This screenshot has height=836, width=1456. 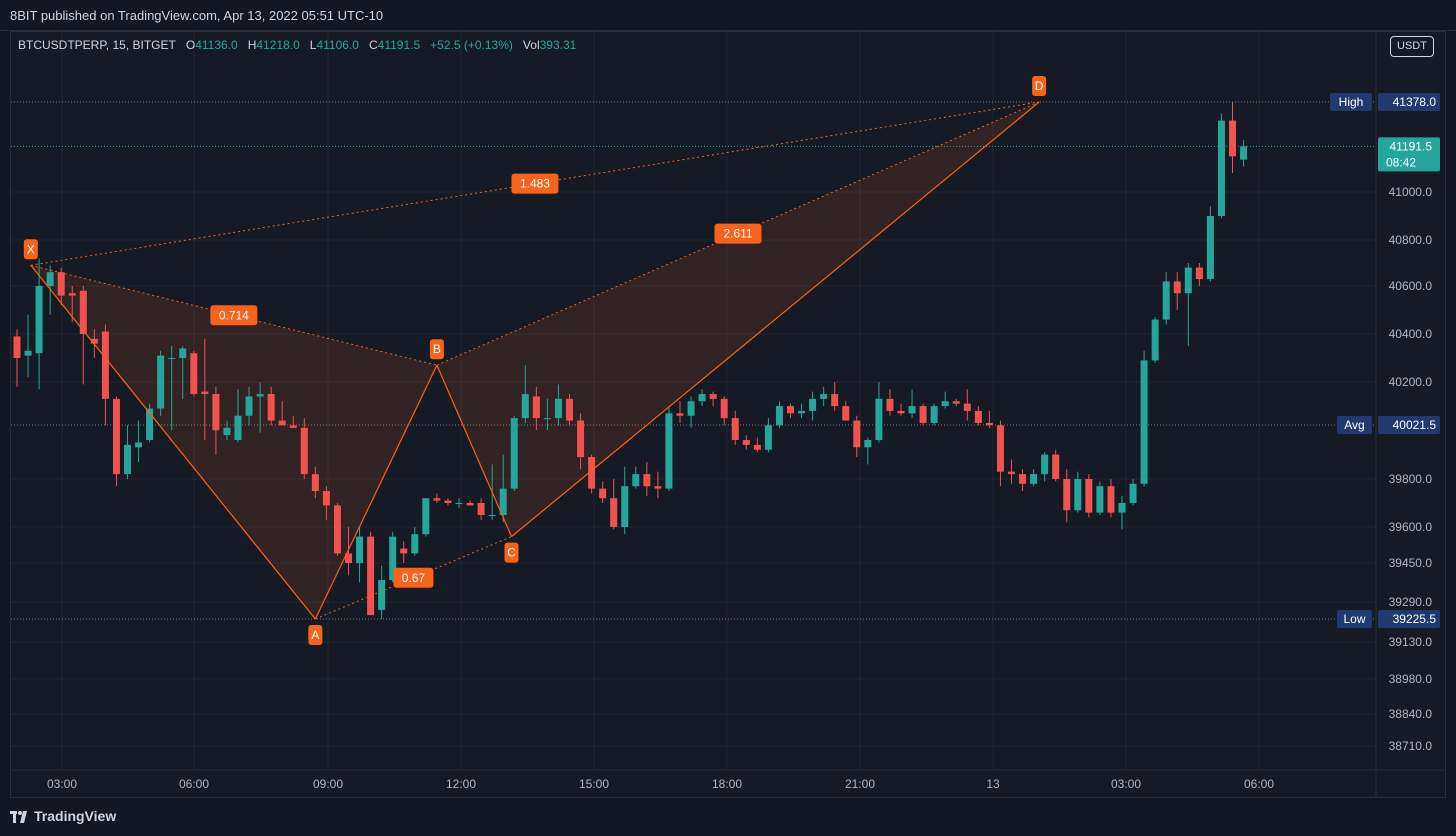 I want to click on symbol-name: BTCUSDTPERP, 15, BITGET, so click(x=97, y=45).